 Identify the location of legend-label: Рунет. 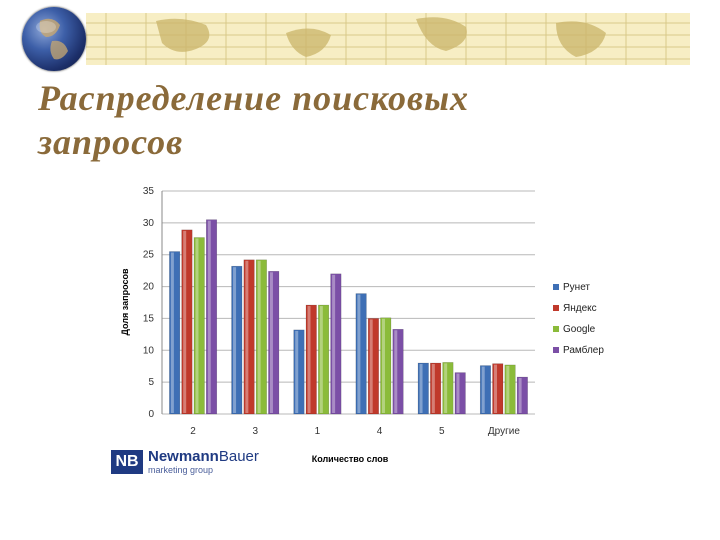
(576, 287).